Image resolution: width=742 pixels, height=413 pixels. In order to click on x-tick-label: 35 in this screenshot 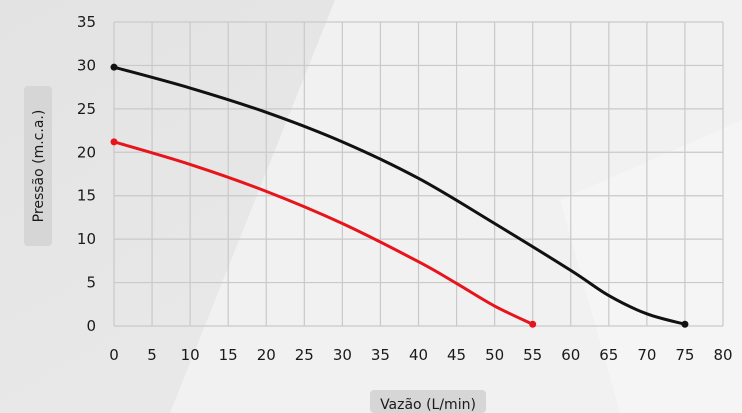, I will do `click(380, 355)`.